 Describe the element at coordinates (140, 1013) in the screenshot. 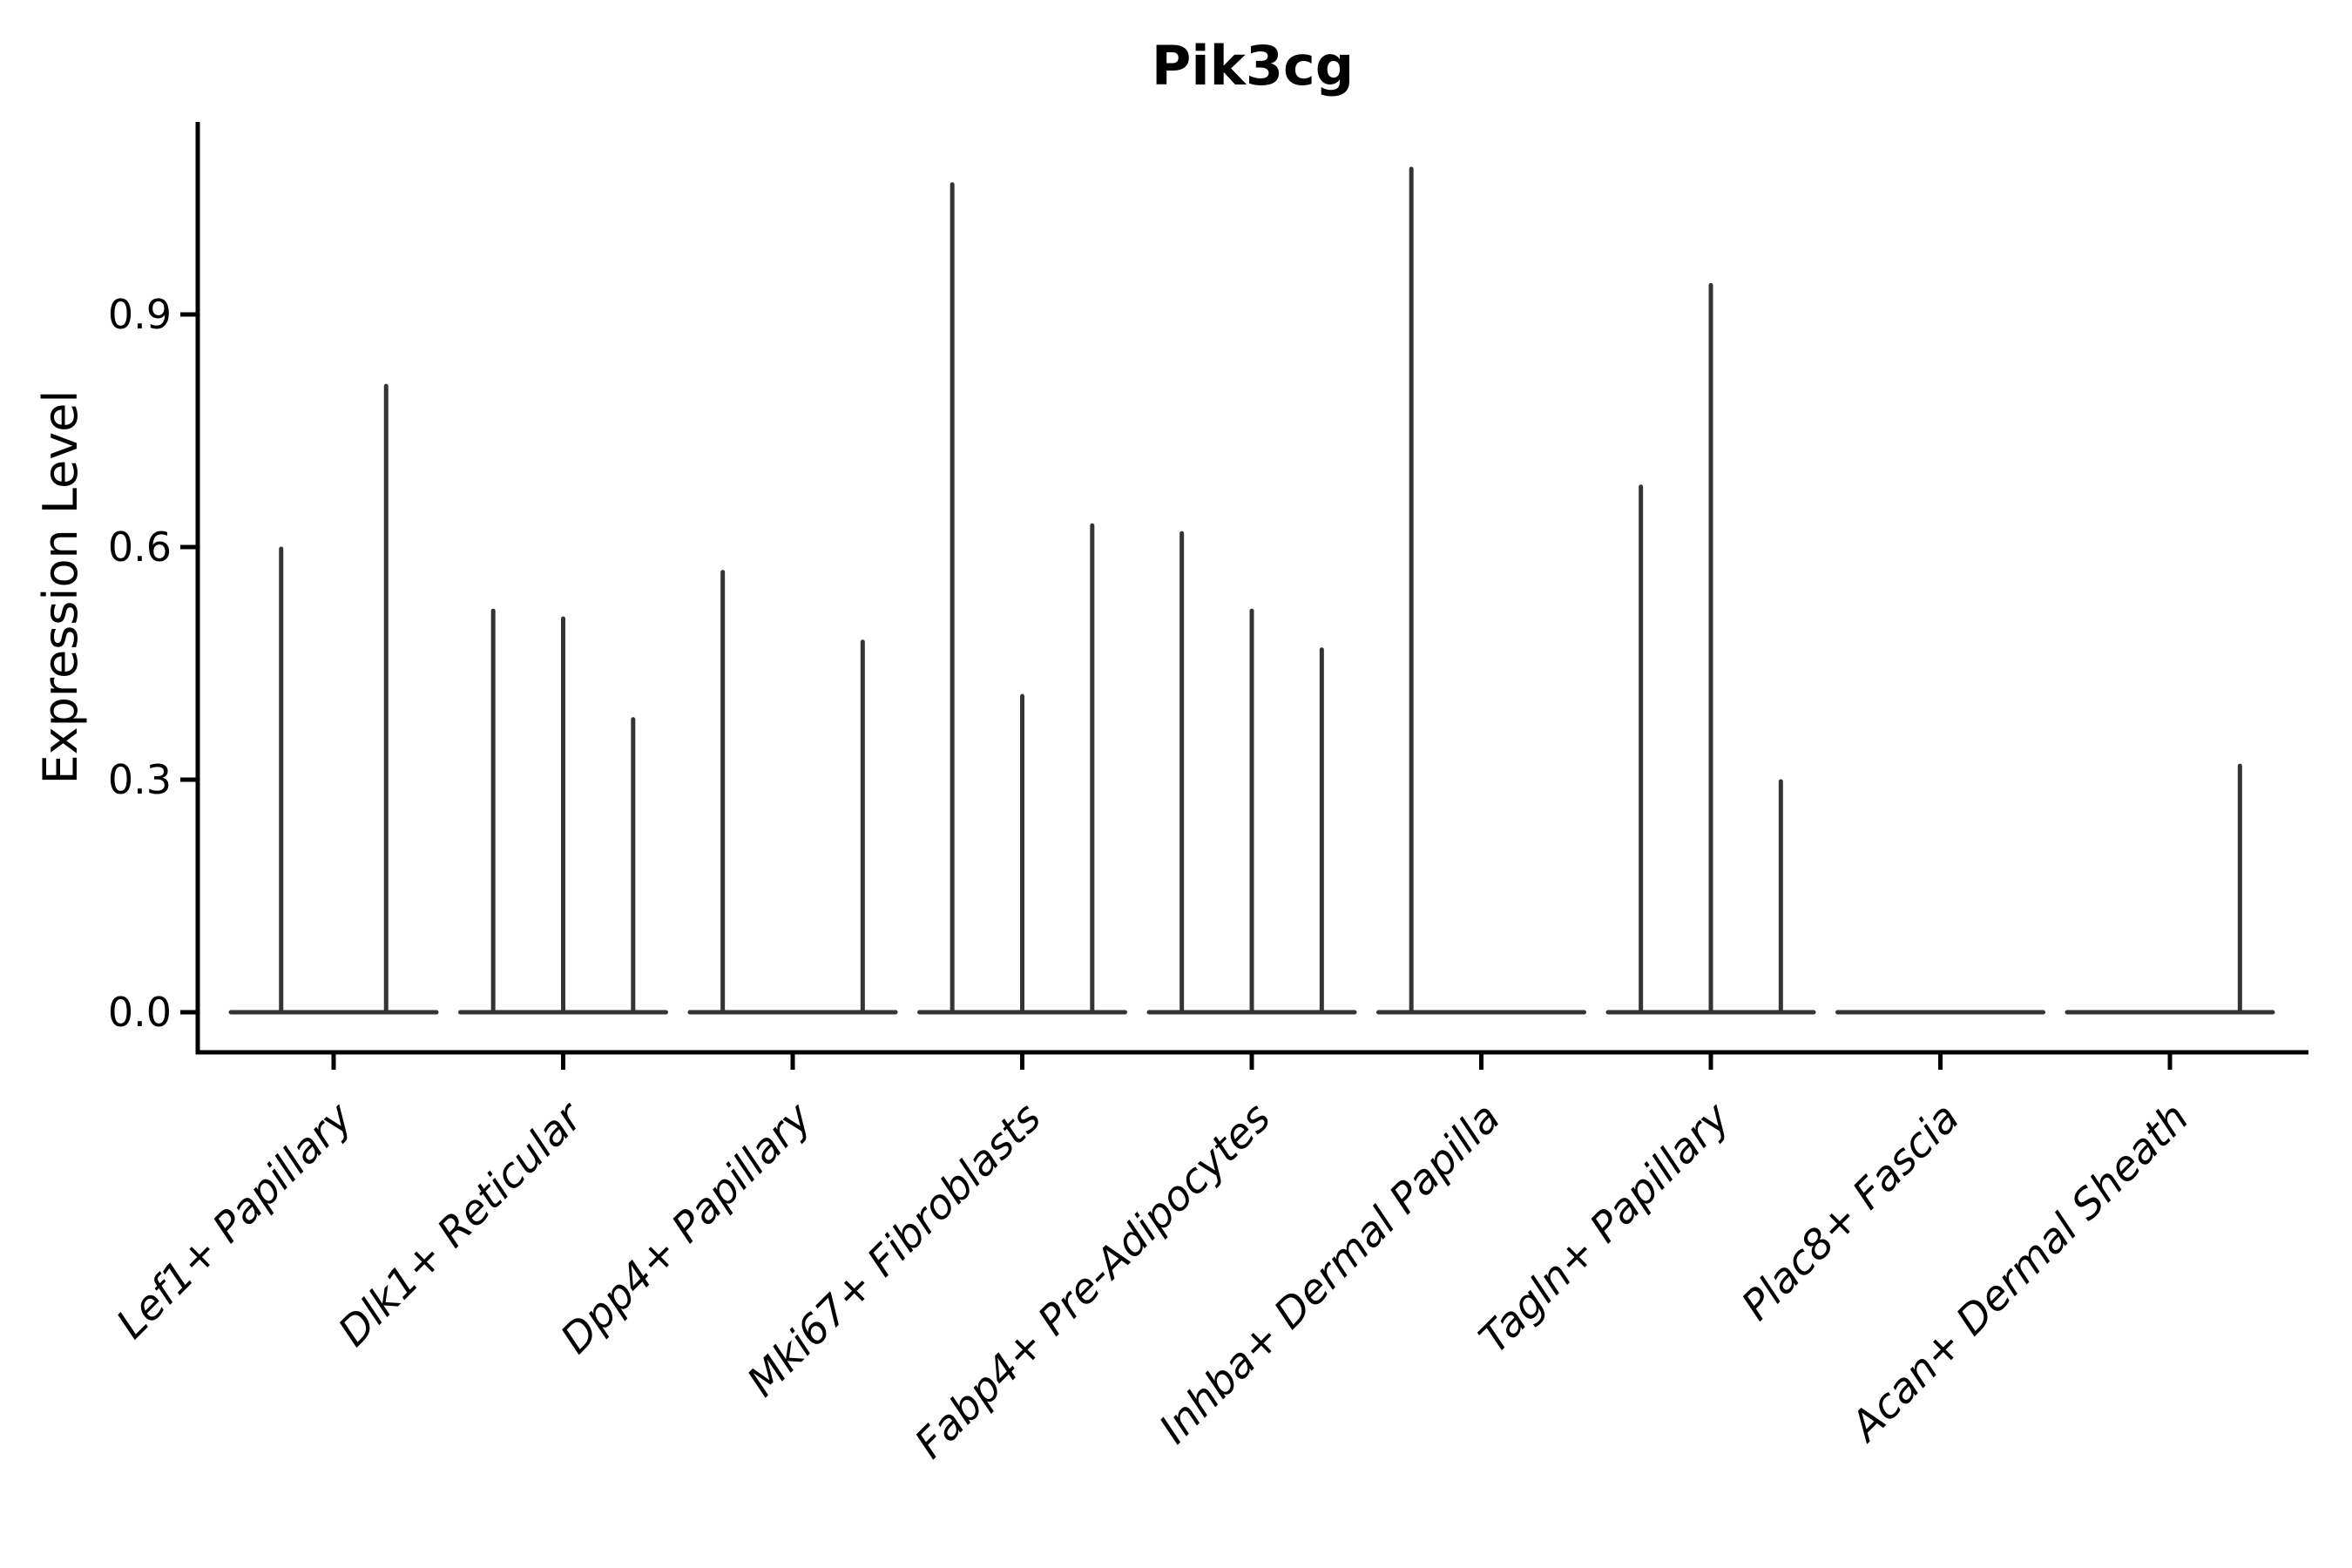

I see `y-tick-label-0: 0.0` at that location.